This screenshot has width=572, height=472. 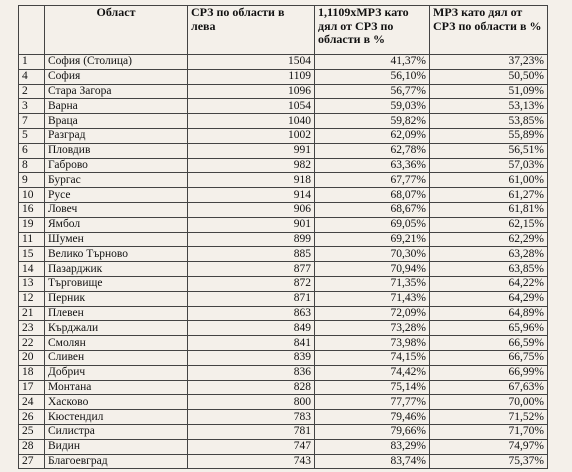 What do you see at coordinates (372, 165) in the screenshot?
I see `cell-share1: 63,36%` at bounding box center [372, 165].